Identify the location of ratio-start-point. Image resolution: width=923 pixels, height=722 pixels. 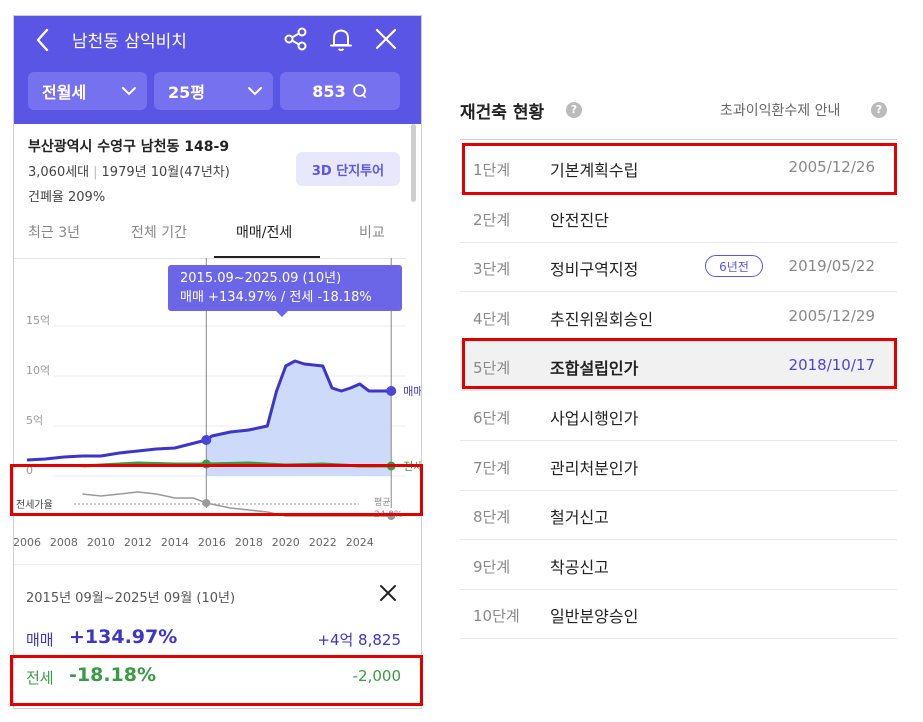
(206, 503).